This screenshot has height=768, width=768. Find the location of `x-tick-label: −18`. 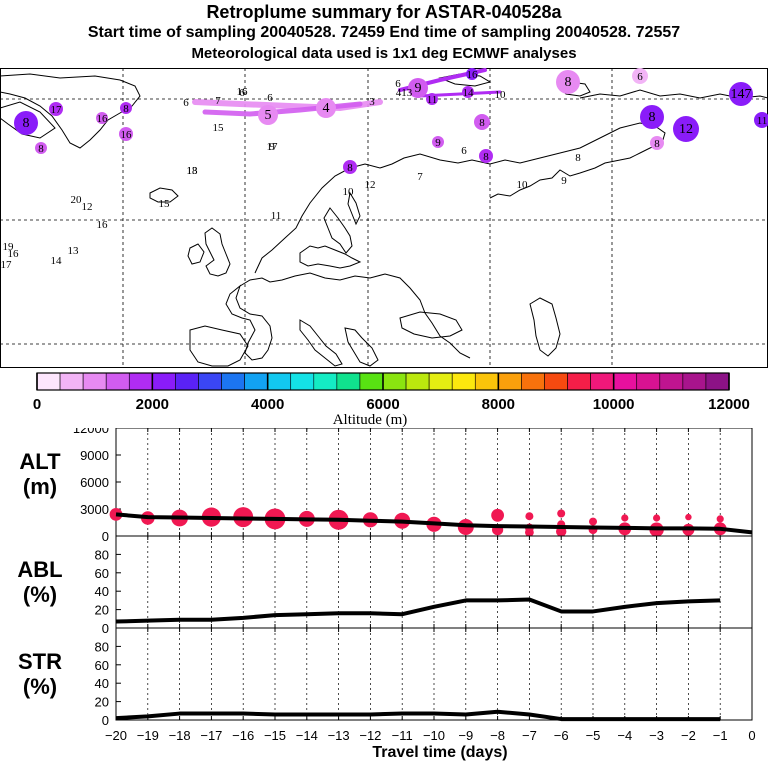

x-tick-label: −18 is located at coordinates (180, 735).